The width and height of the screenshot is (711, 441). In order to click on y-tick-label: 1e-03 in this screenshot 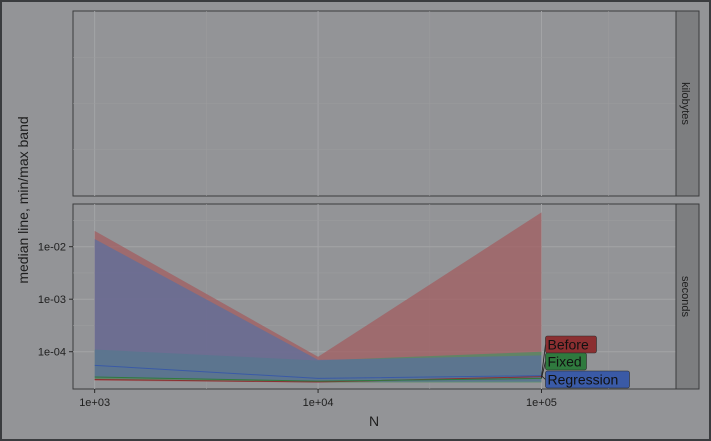, I will do `click(52, 300)`.